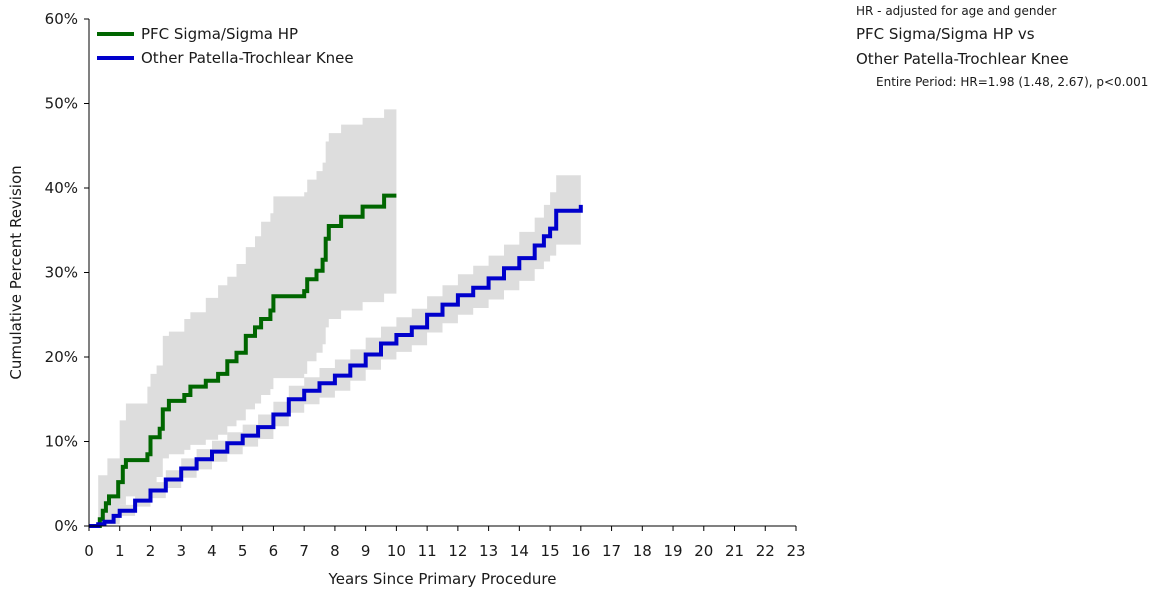 The width and height of the screenshot is (1171, 589). Describe the element at coordinates (212, 551) in the screenshot. I see `x-tick-label: 4` at that location.